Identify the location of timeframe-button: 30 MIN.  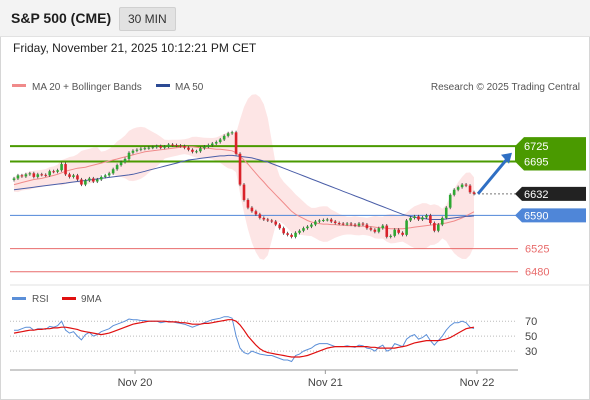
(147, 19).